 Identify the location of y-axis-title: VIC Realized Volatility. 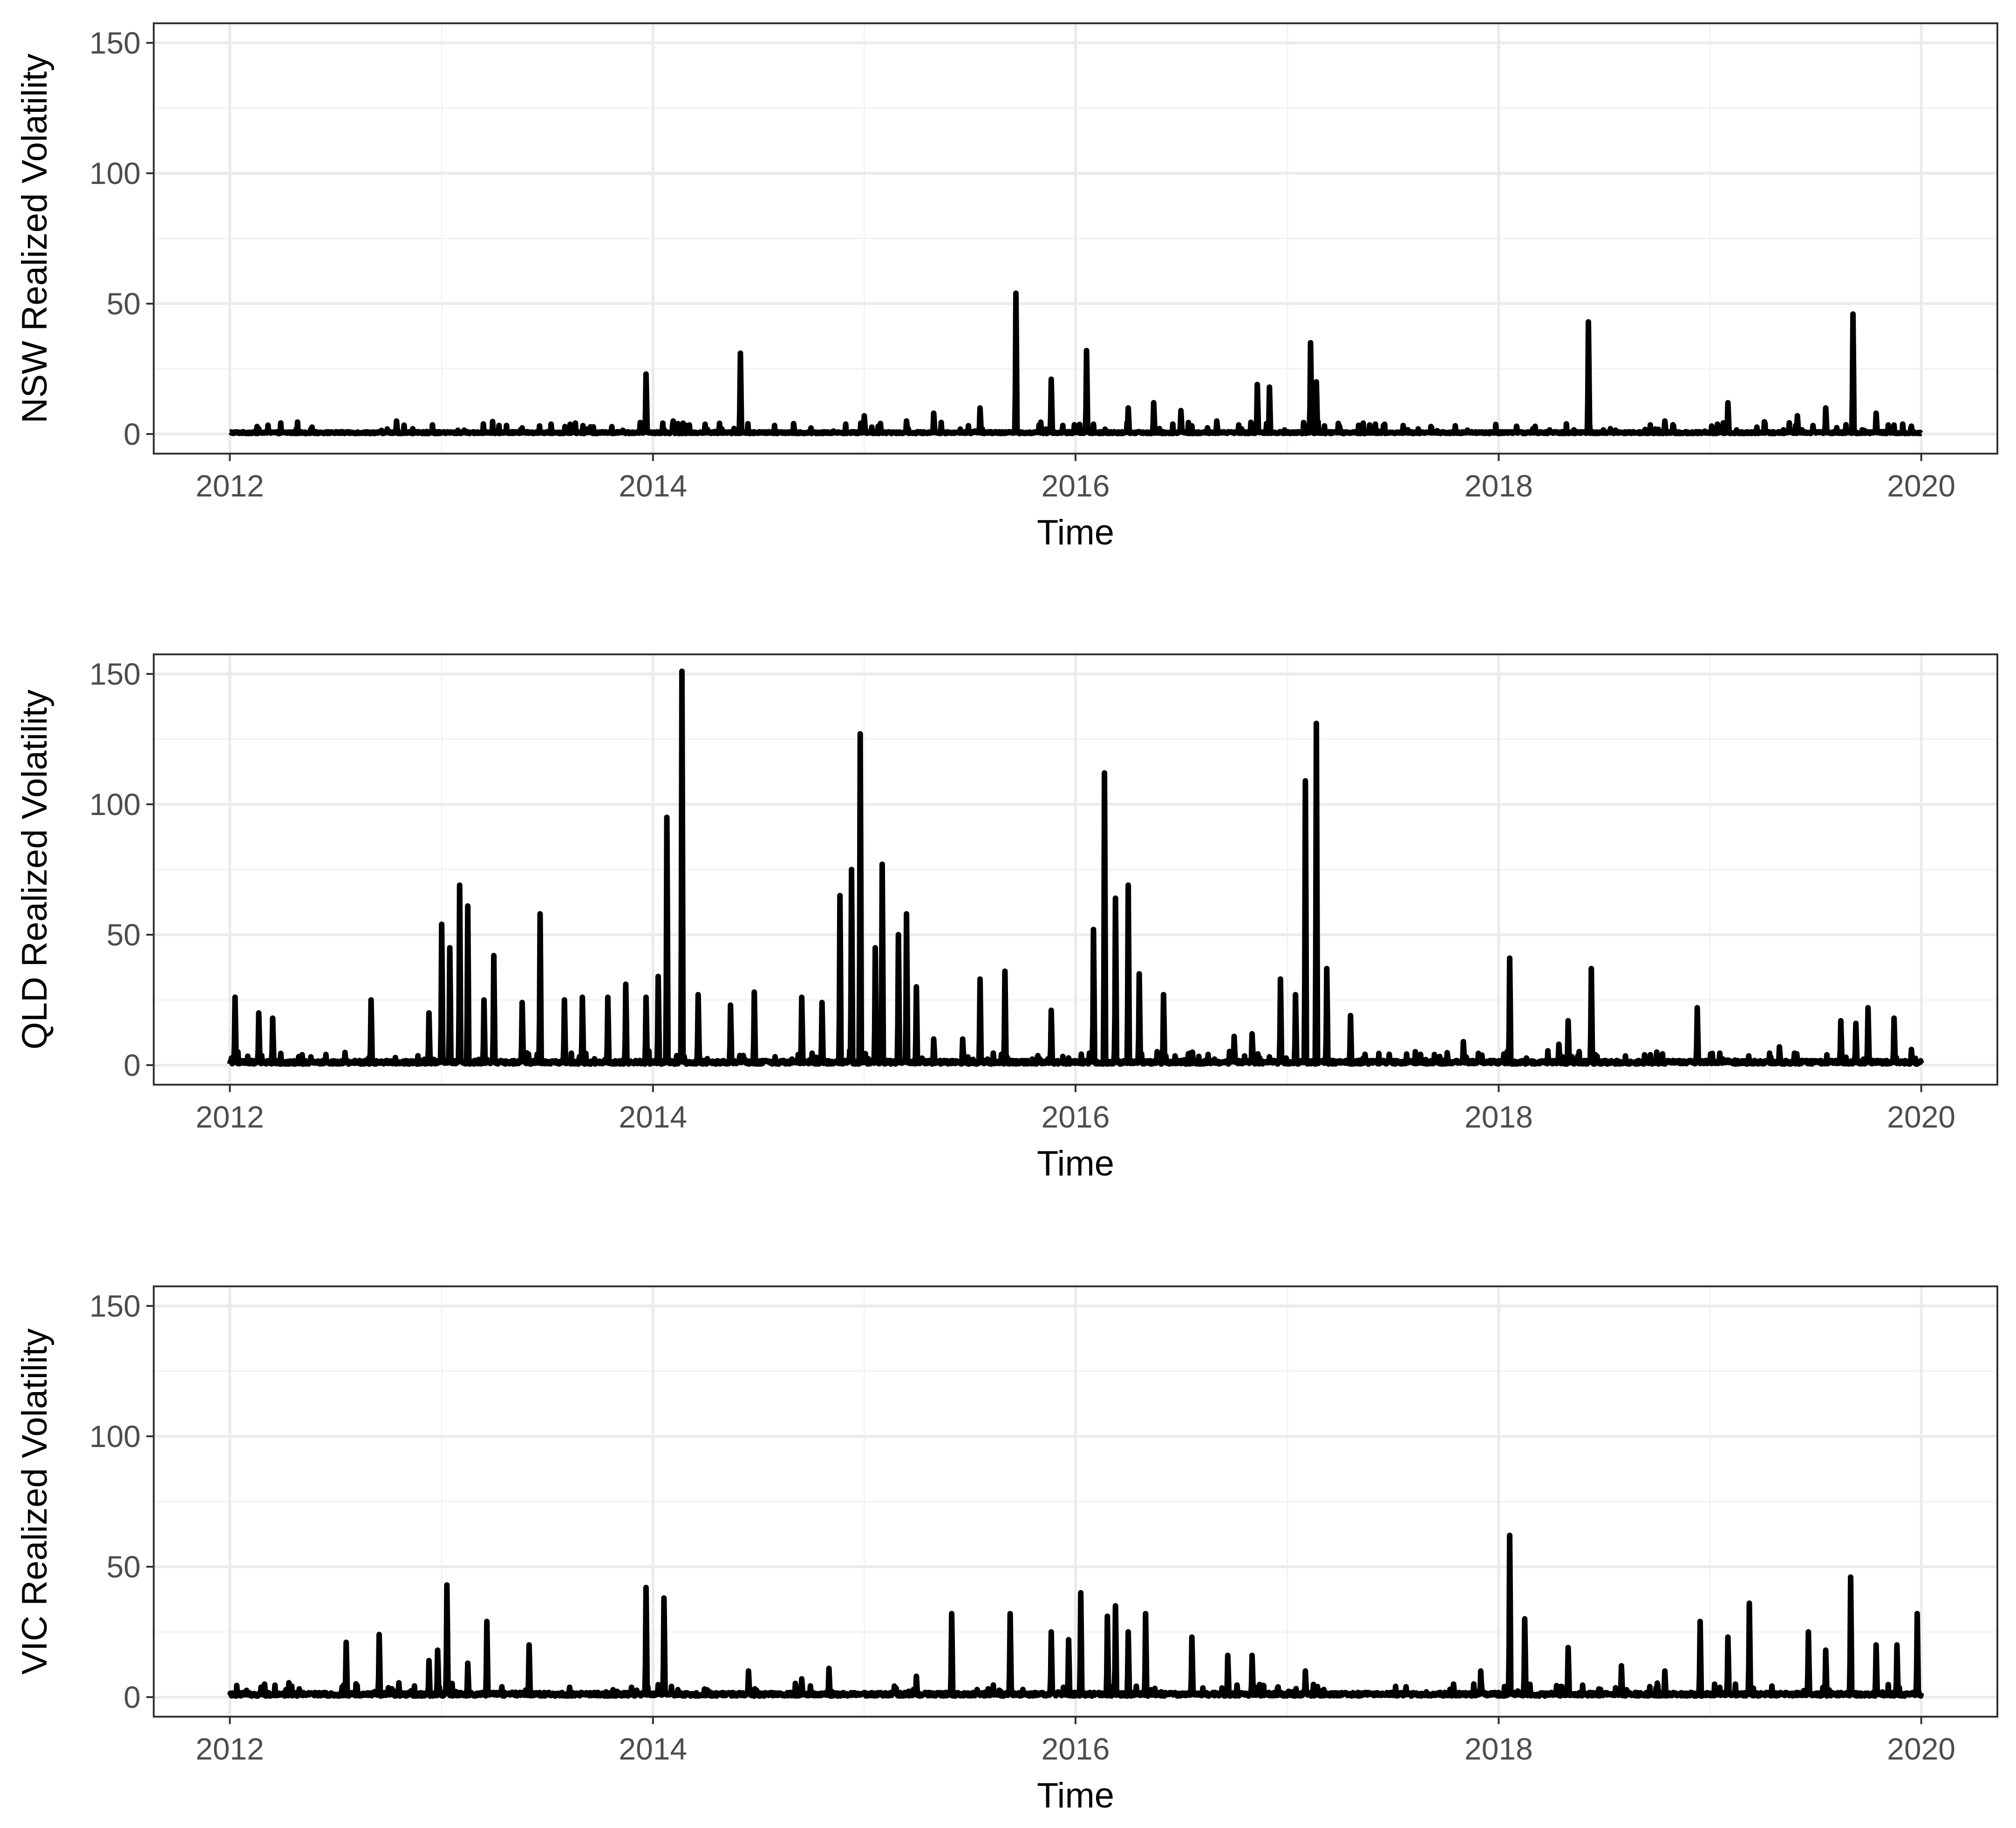
(34, 1501).